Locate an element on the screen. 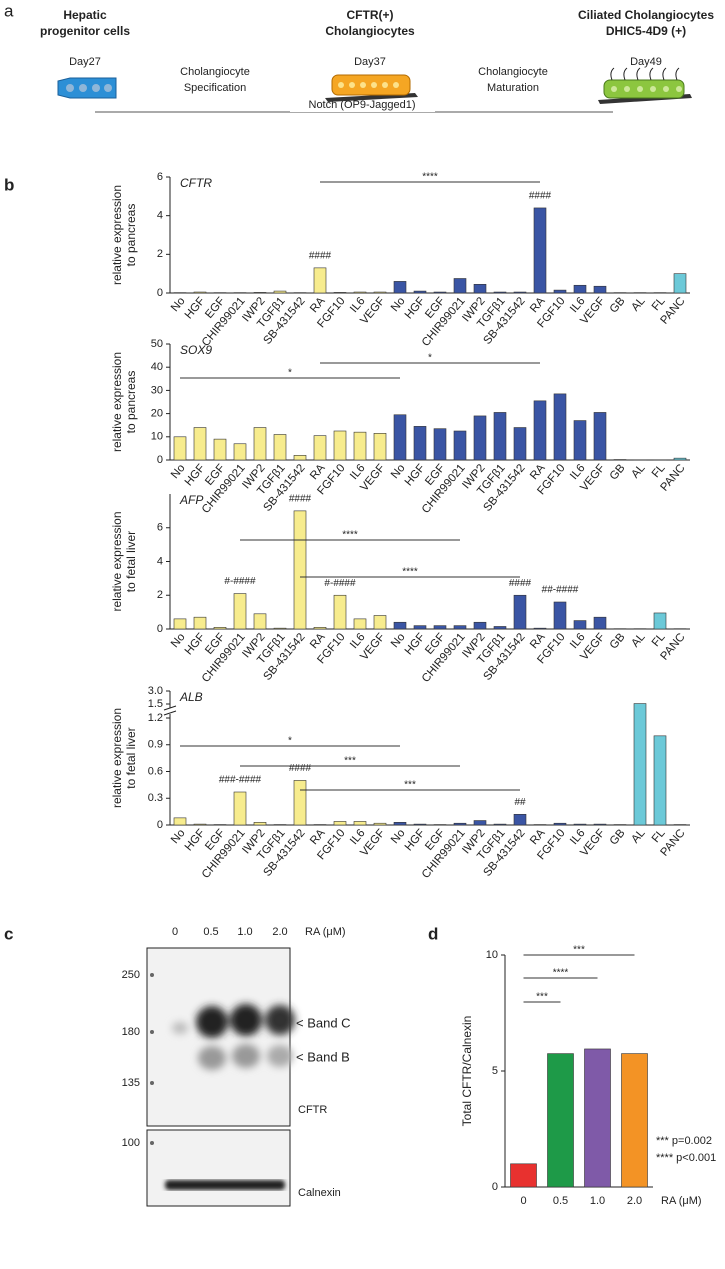 This screenshot has width=725, height=1269. y-tick-label: 40 is located at coordinates (157, 367).